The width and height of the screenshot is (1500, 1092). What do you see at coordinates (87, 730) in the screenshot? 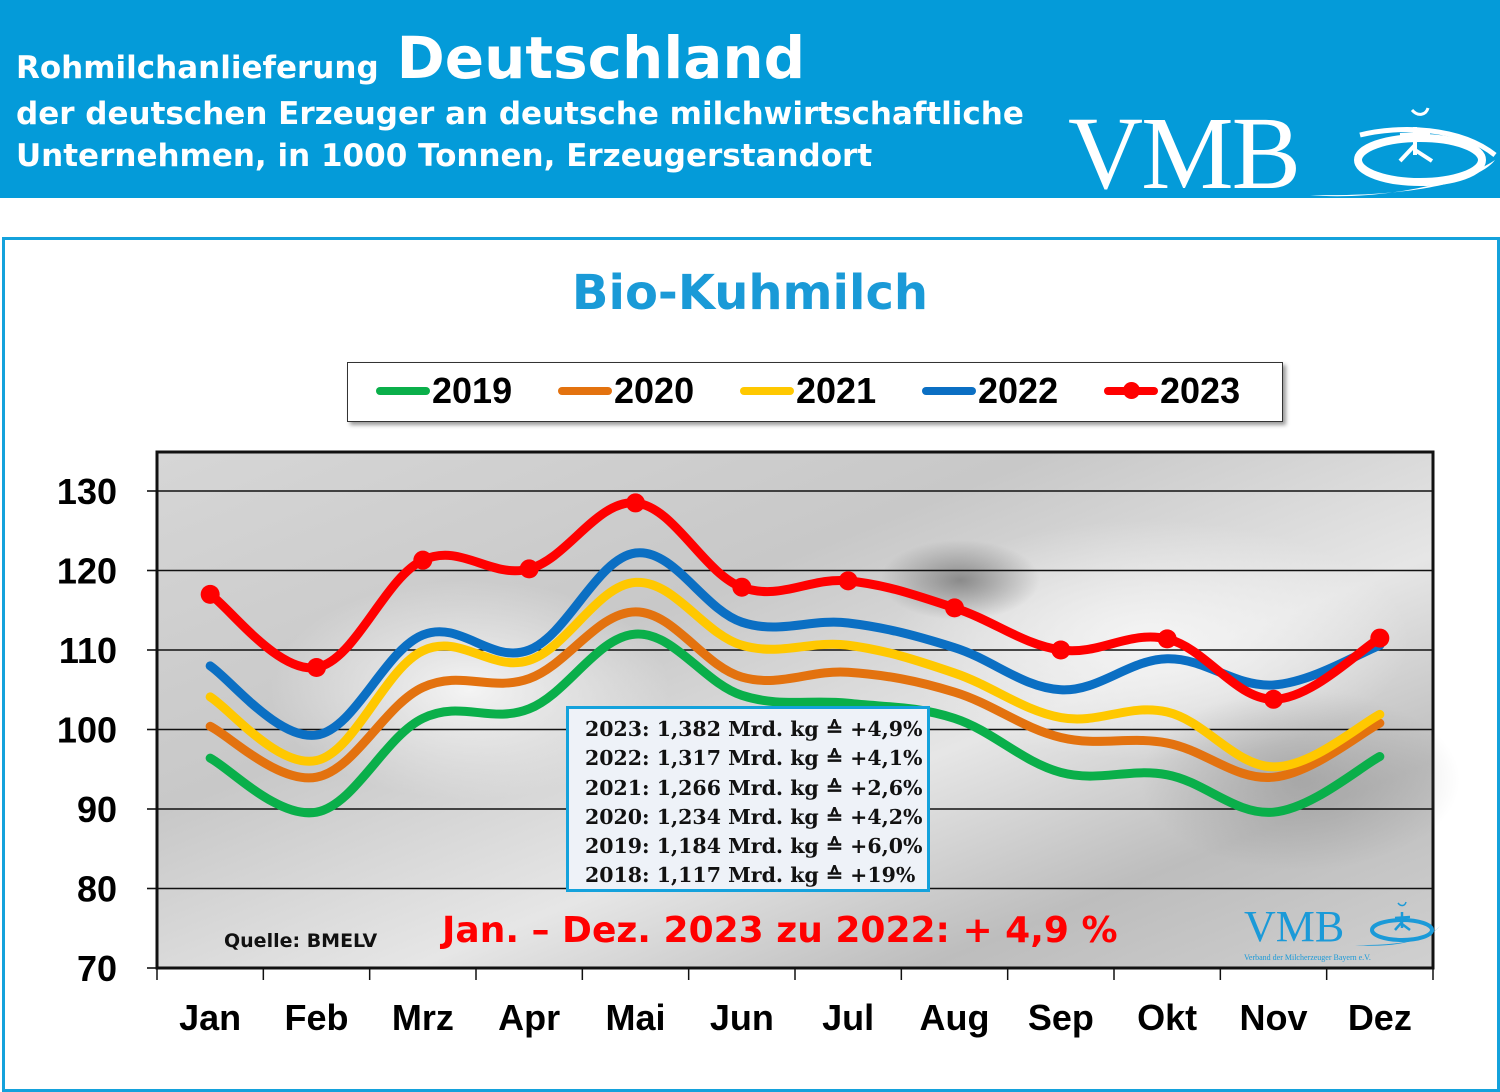
I see `y-tick-label-100: 100` at bounding box center [87, 730].